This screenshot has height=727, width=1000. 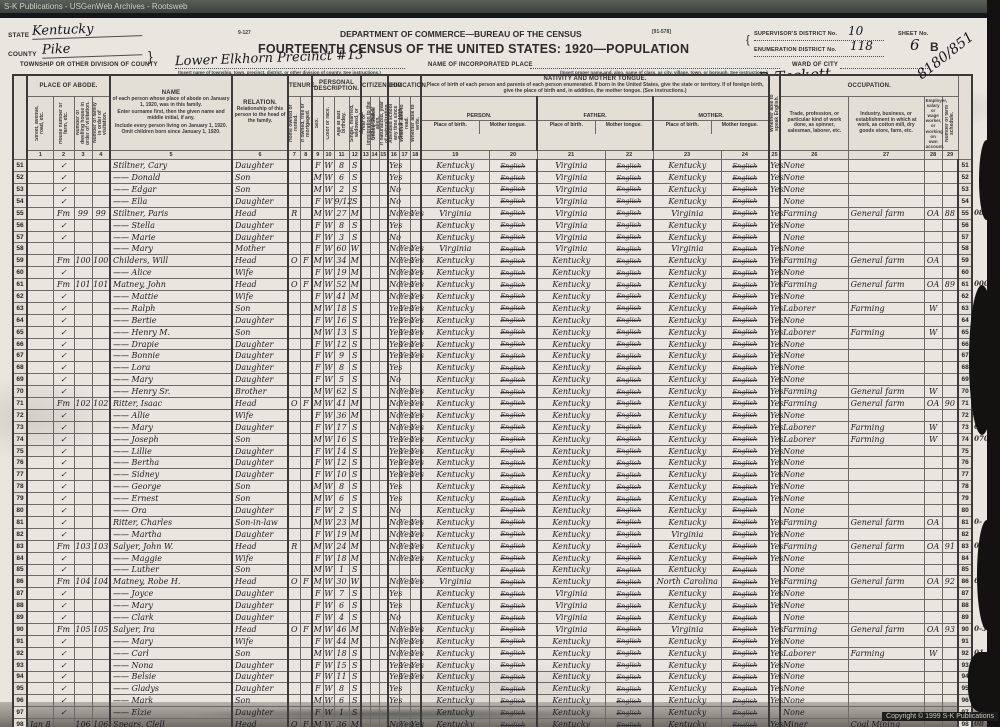 I want to click on cell-age: 46, so click(x=341, y=629).